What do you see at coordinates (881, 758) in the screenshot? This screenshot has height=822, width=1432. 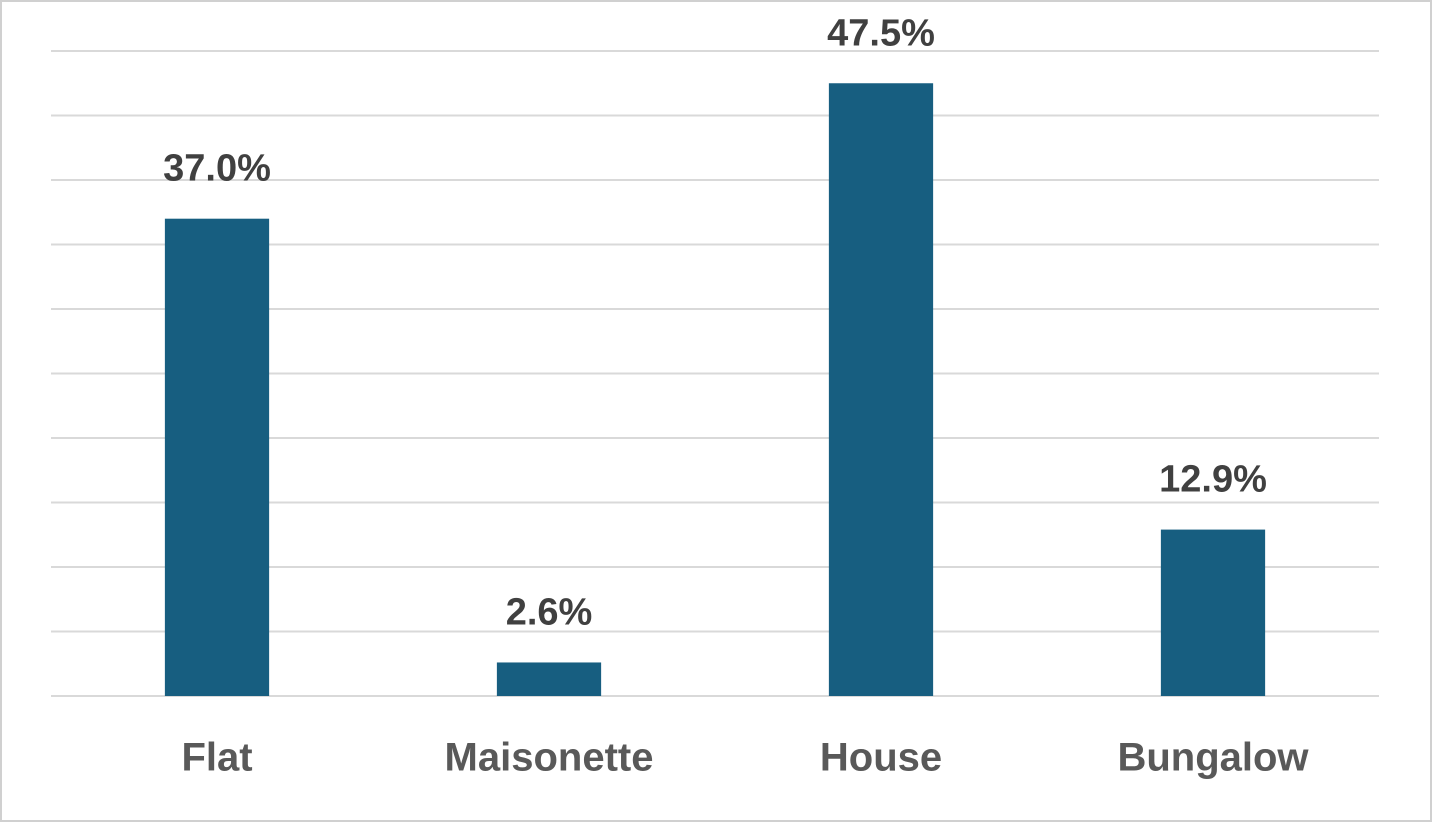 I see `x-tick-label: House` at bounding box center [881, 758].